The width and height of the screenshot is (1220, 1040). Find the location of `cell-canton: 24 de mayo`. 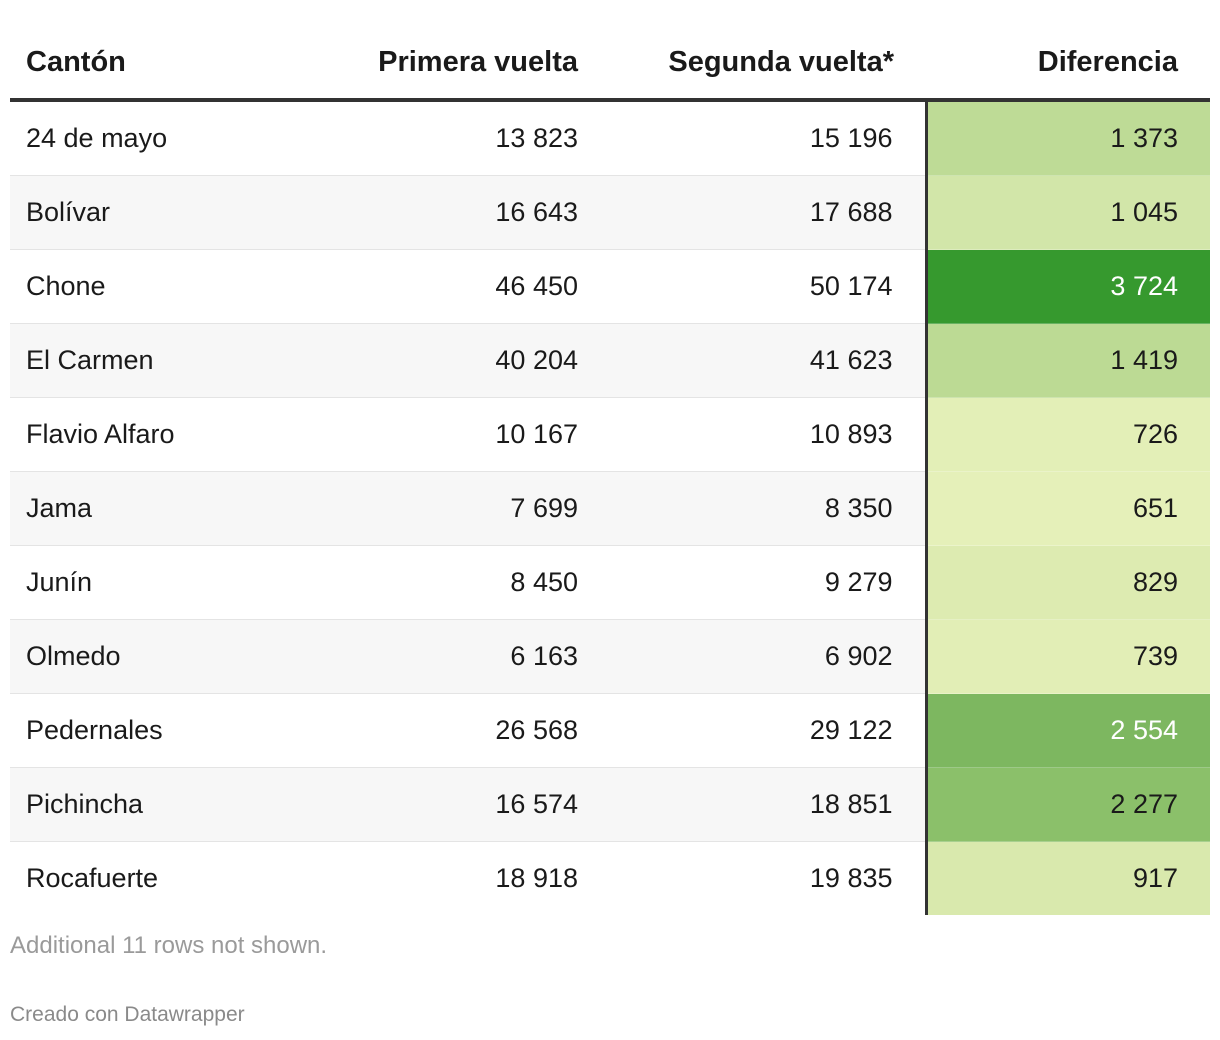

cell-canton: 24 de mayo is located at coordinates (160, 138).